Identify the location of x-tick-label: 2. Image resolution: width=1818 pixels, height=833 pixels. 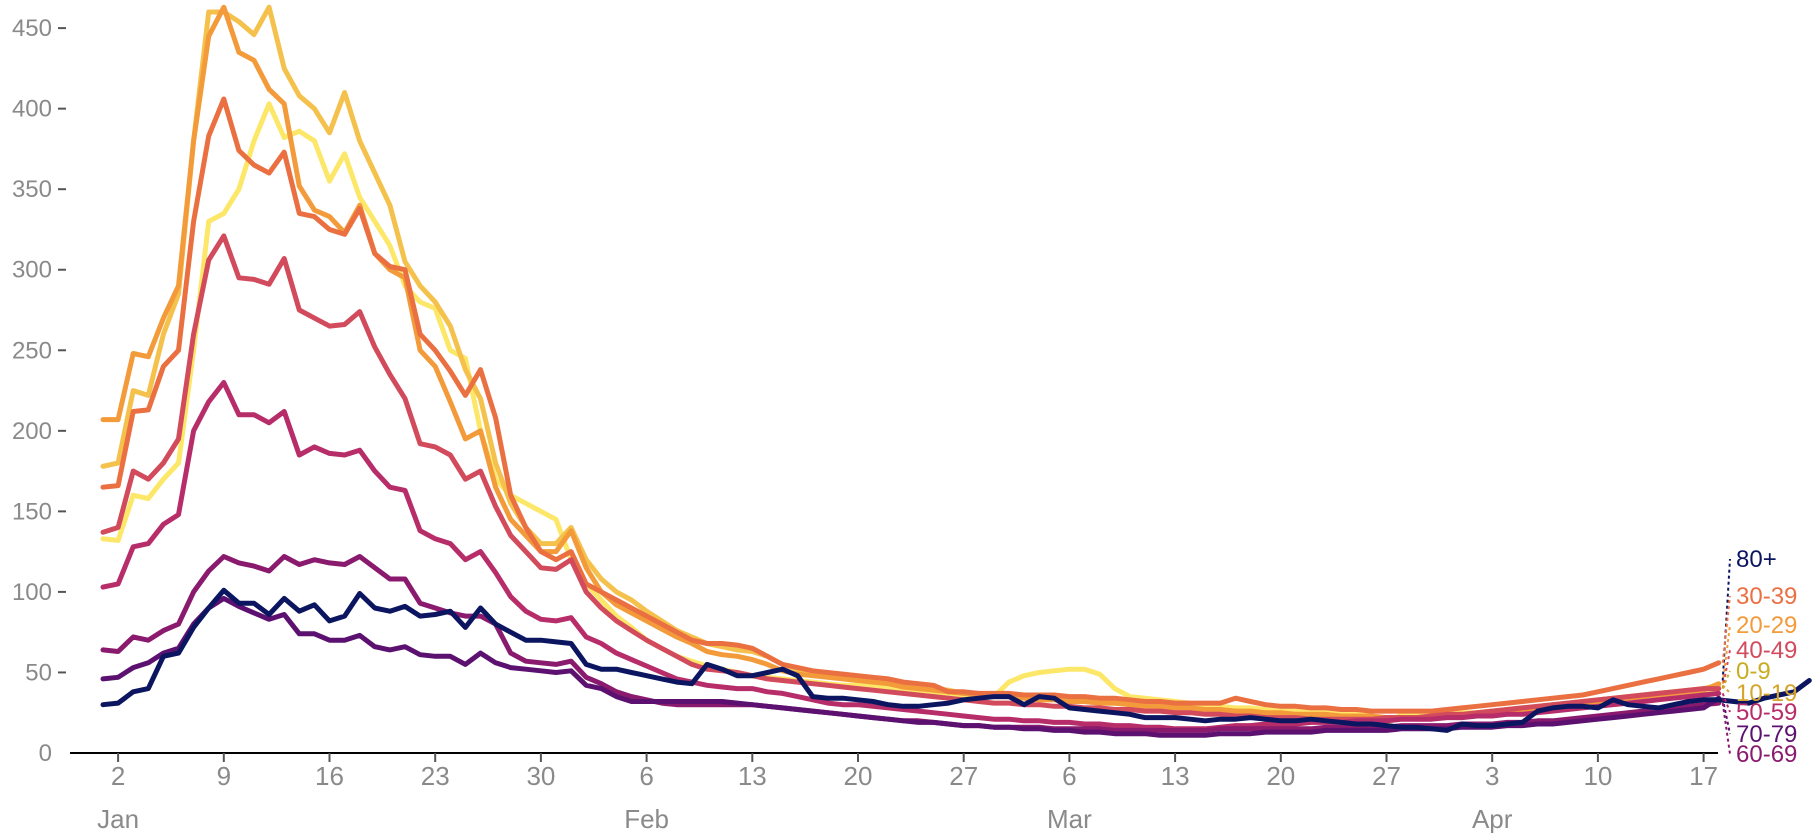
(118, 776).